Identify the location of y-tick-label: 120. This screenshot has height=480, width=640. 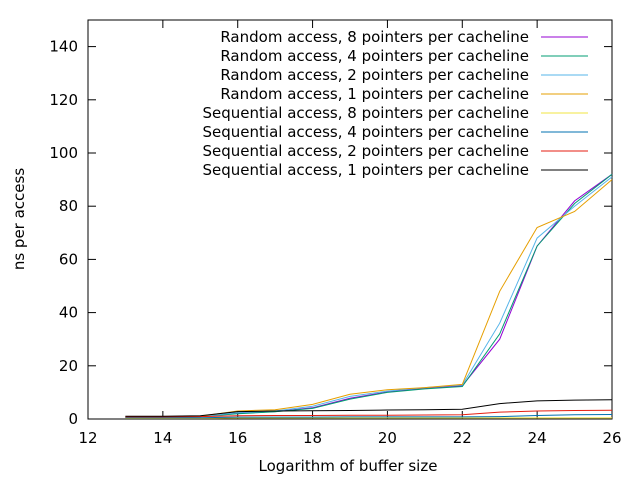
(63, 100).